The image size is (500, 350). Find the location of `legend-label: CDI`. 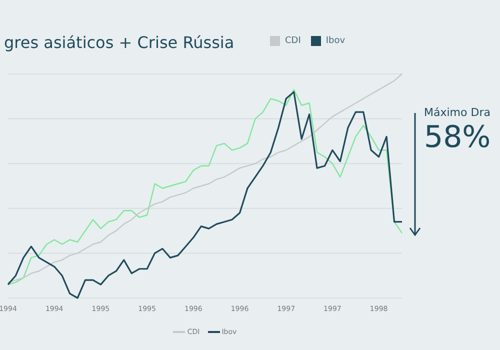

legend-label: CDI is located at coordinates (293, 41).